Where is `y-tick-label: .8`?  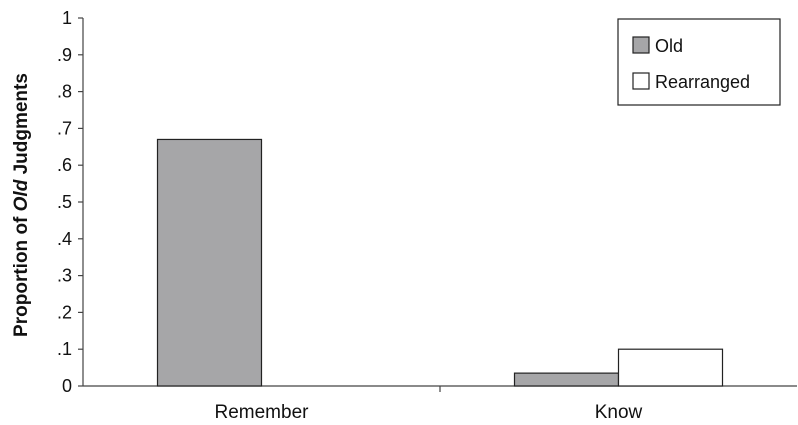 y-tick-label: .8 is located at coordinates (64, 92).